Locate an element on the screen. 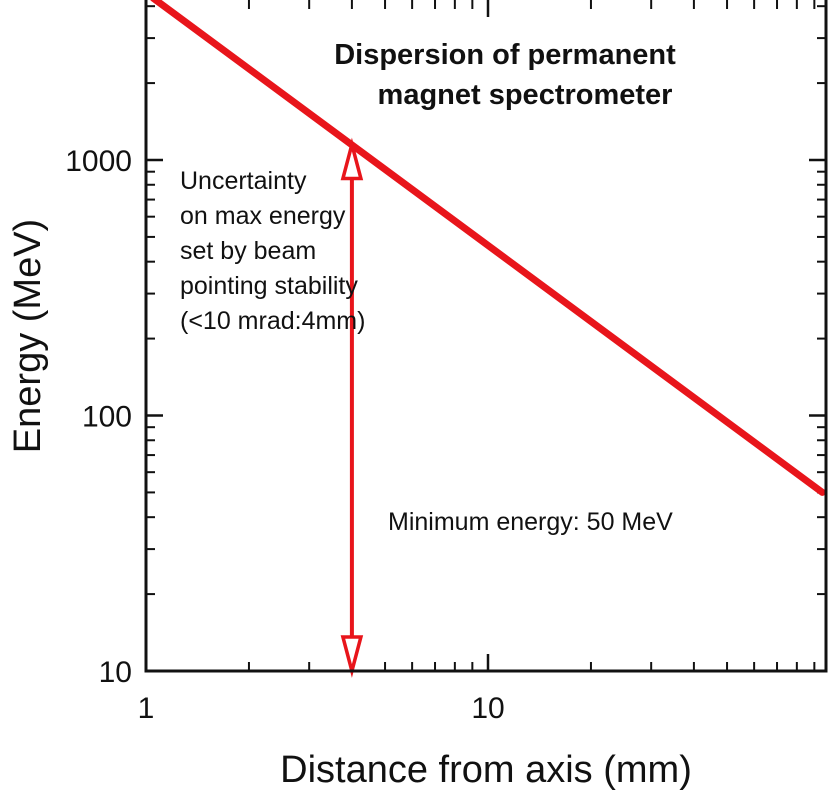 Image resolution: width=829 pixels, height=794 pixels. uncertainty-text-line-3: set by beam is located at coordinates (248, 251).